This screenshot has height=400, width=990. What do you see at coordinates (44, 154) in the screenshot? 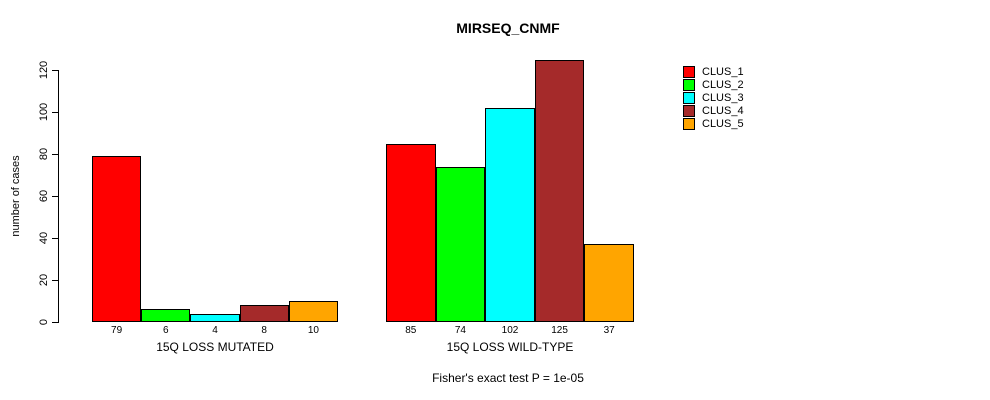
I see `y-tick-label: 80` at bounding box center [44, 154].